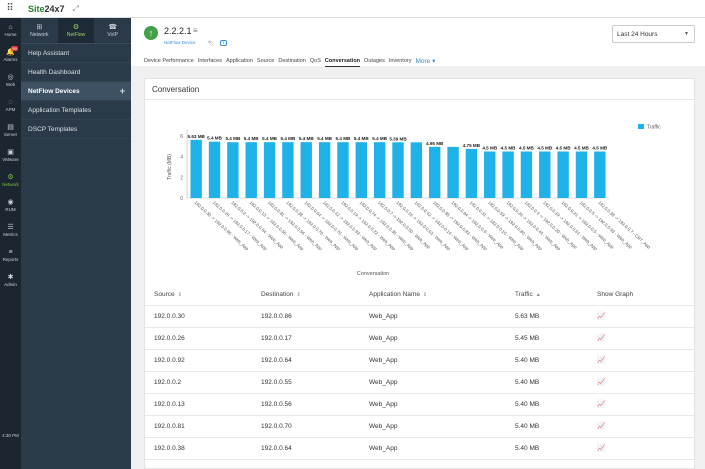 This screenshot has width=705, height=469. I want to click on tab-inventory: Inventory, so click(400, 61).